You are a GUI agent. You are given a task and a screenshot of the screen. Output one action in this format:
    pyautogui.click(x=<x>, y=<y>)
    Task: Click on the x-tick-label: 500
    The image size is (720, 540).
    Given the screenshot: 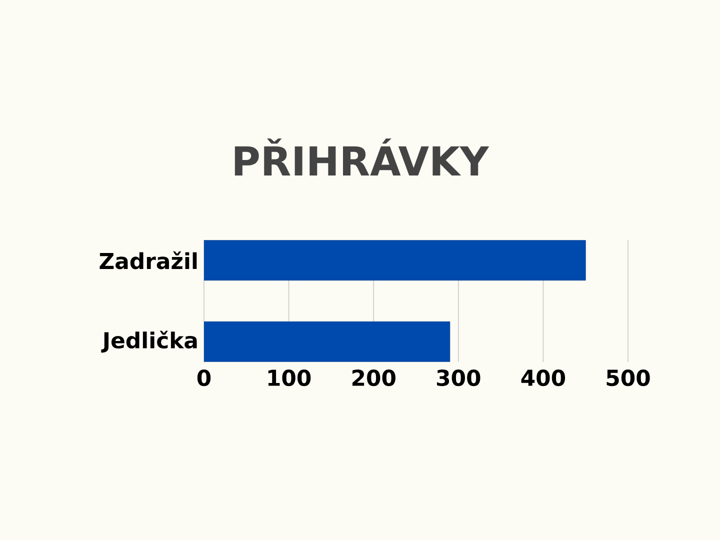 What is the action you would take?
    pyautogui.click(x=628, y=378)
    